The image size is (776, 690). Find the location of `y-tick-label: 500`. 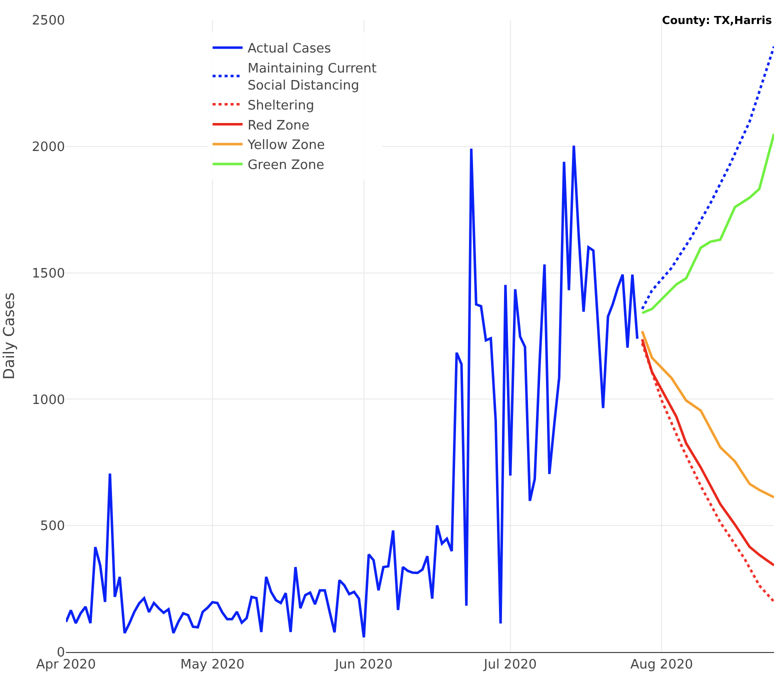

y-tick-label: 500 is located at coordinates (52, 526).